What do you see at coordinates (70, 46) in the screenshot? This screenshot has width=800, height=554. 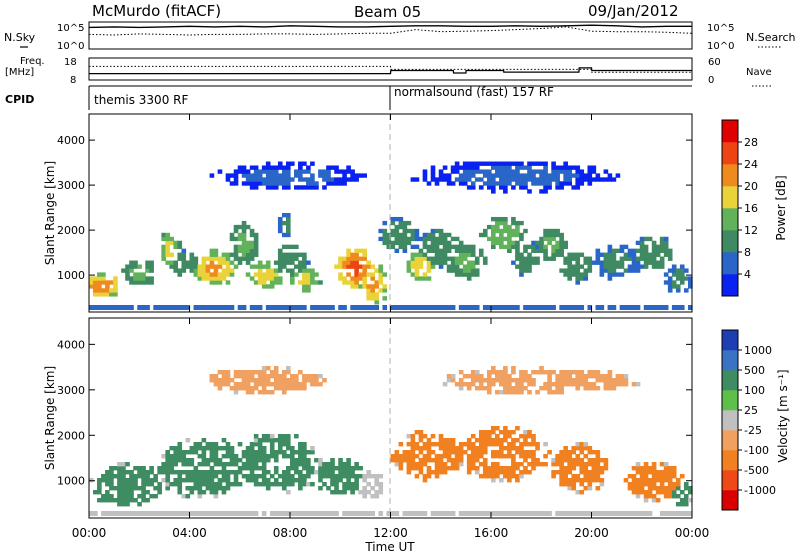 I see `noise-left-tick-bottom: 10^0` at bounding box center [70, 46].